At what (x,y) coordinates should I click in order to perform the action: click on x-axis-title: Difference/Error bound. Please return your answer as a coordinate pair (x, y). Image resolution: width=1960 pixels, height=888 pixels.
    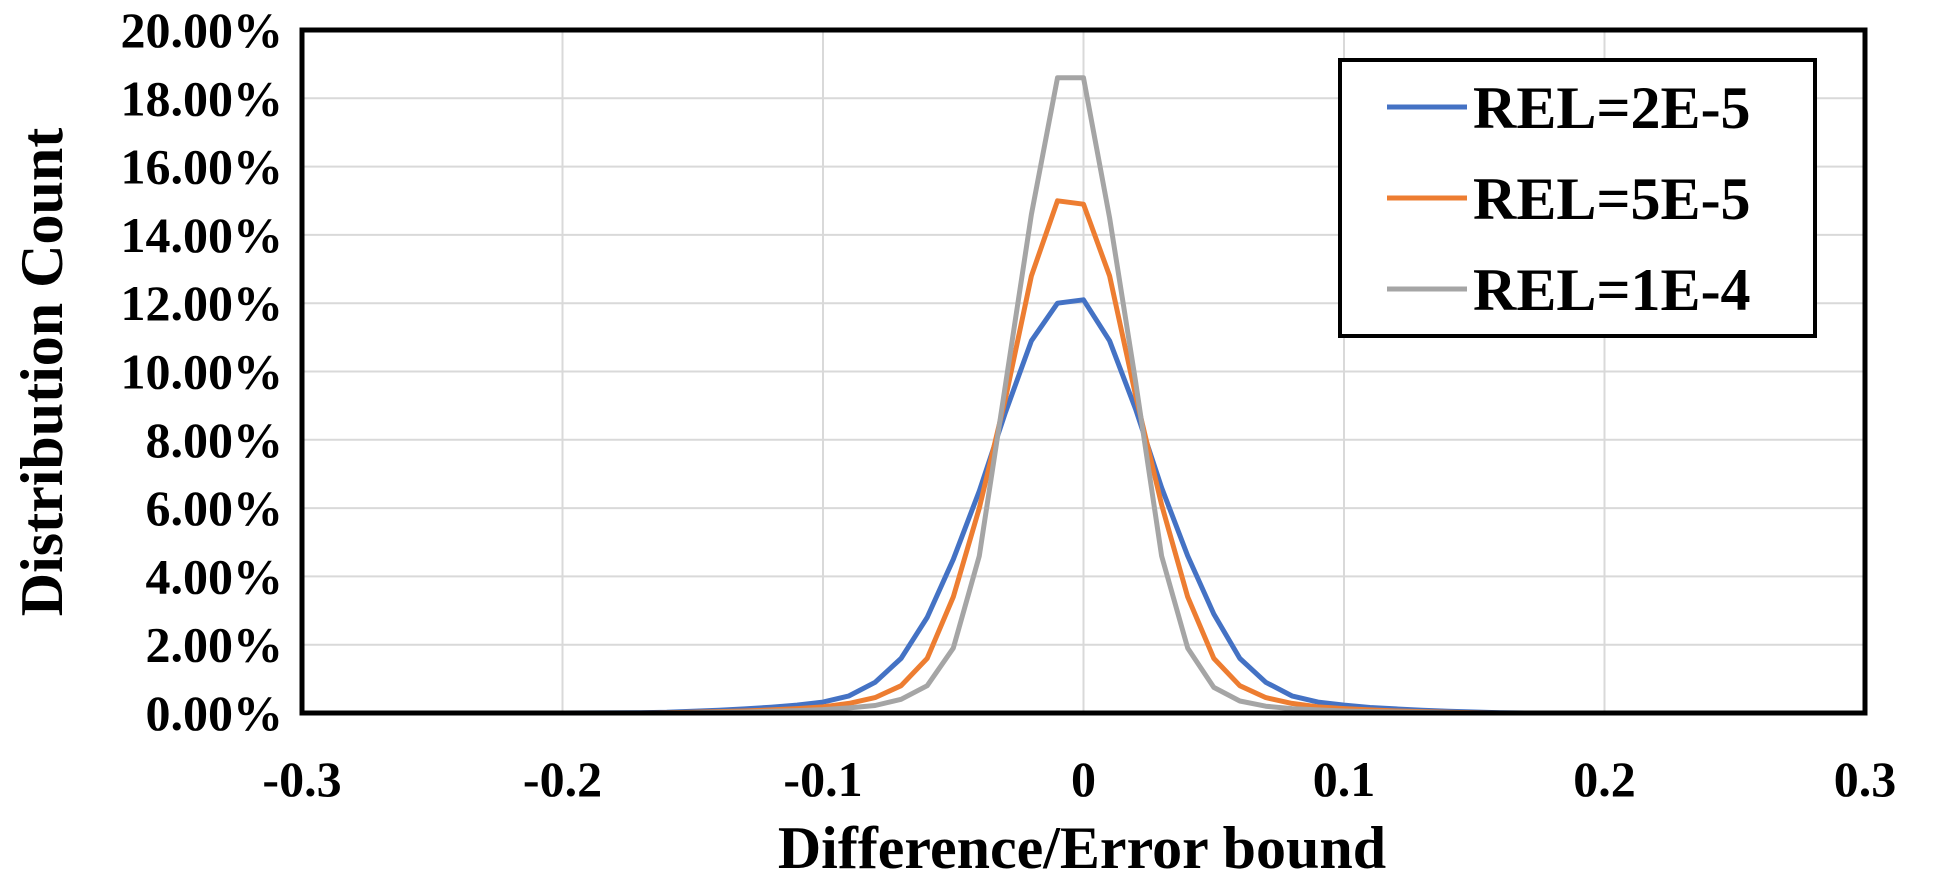
    Looking at the image, I should click on (1082, 848).